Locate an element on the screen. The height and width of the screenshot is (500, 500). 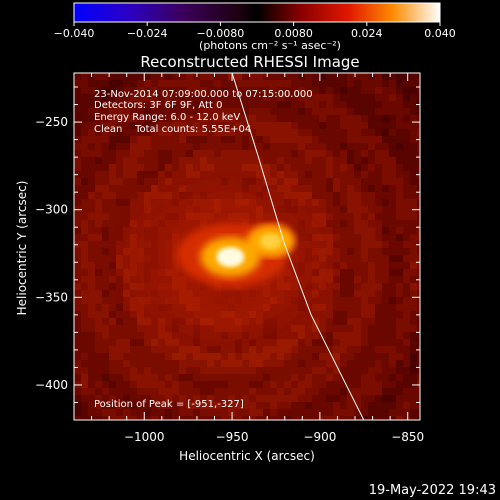
annotation-clean-counts: Clean Total counts: 5.55E+04 is located at coordinates (172, 129).